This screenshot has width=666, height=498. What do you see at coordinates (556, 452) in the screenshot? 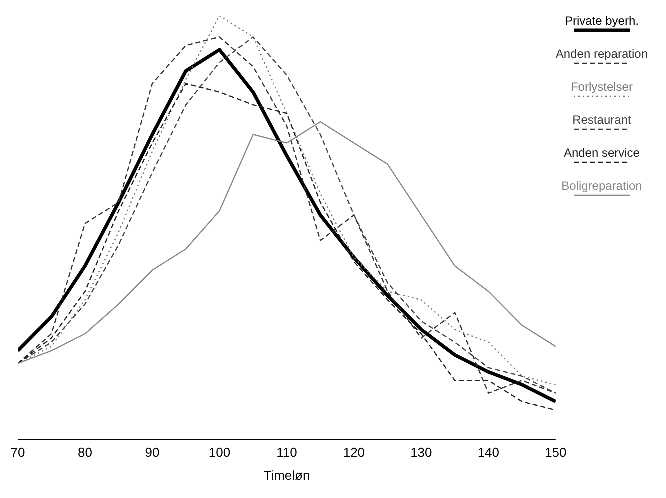
I see `x-tick-label: 150` at bounding box center [556, 452].